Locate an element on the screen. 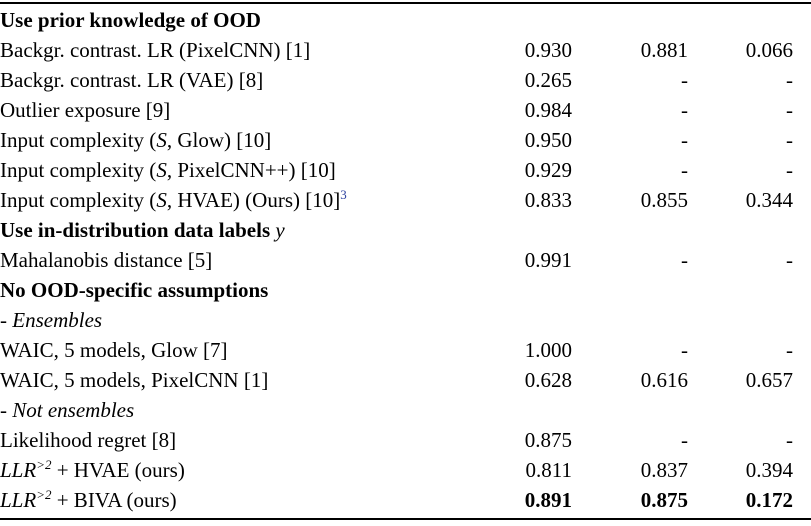  method-label: WAIC, 5 models, PixelCNN [1] is located at coordinates (225, 380).